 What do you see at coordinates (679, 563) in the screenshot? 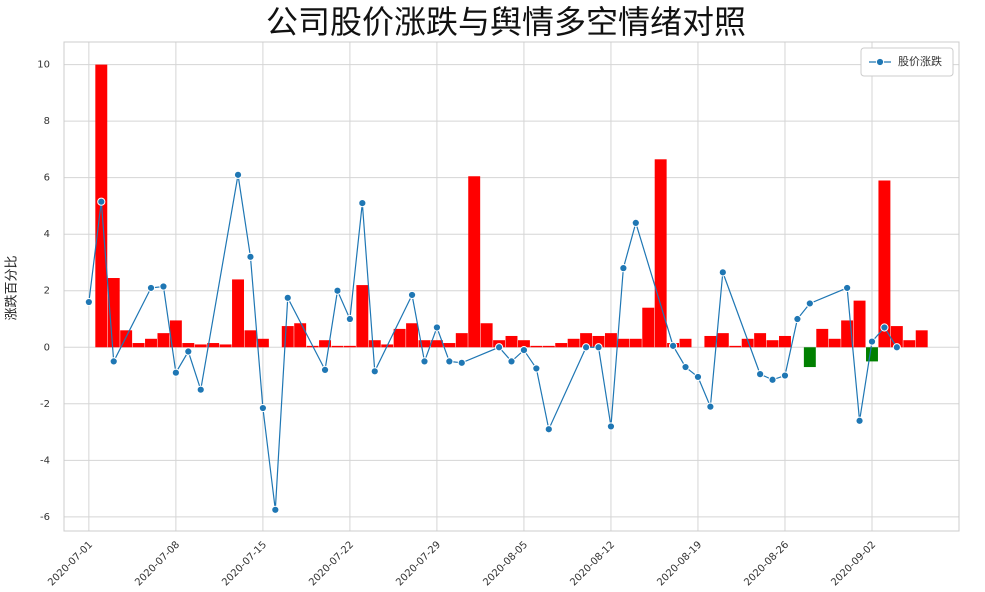
I see `x-tick-label: 2020-08-19` at bounding box center [679, 563].